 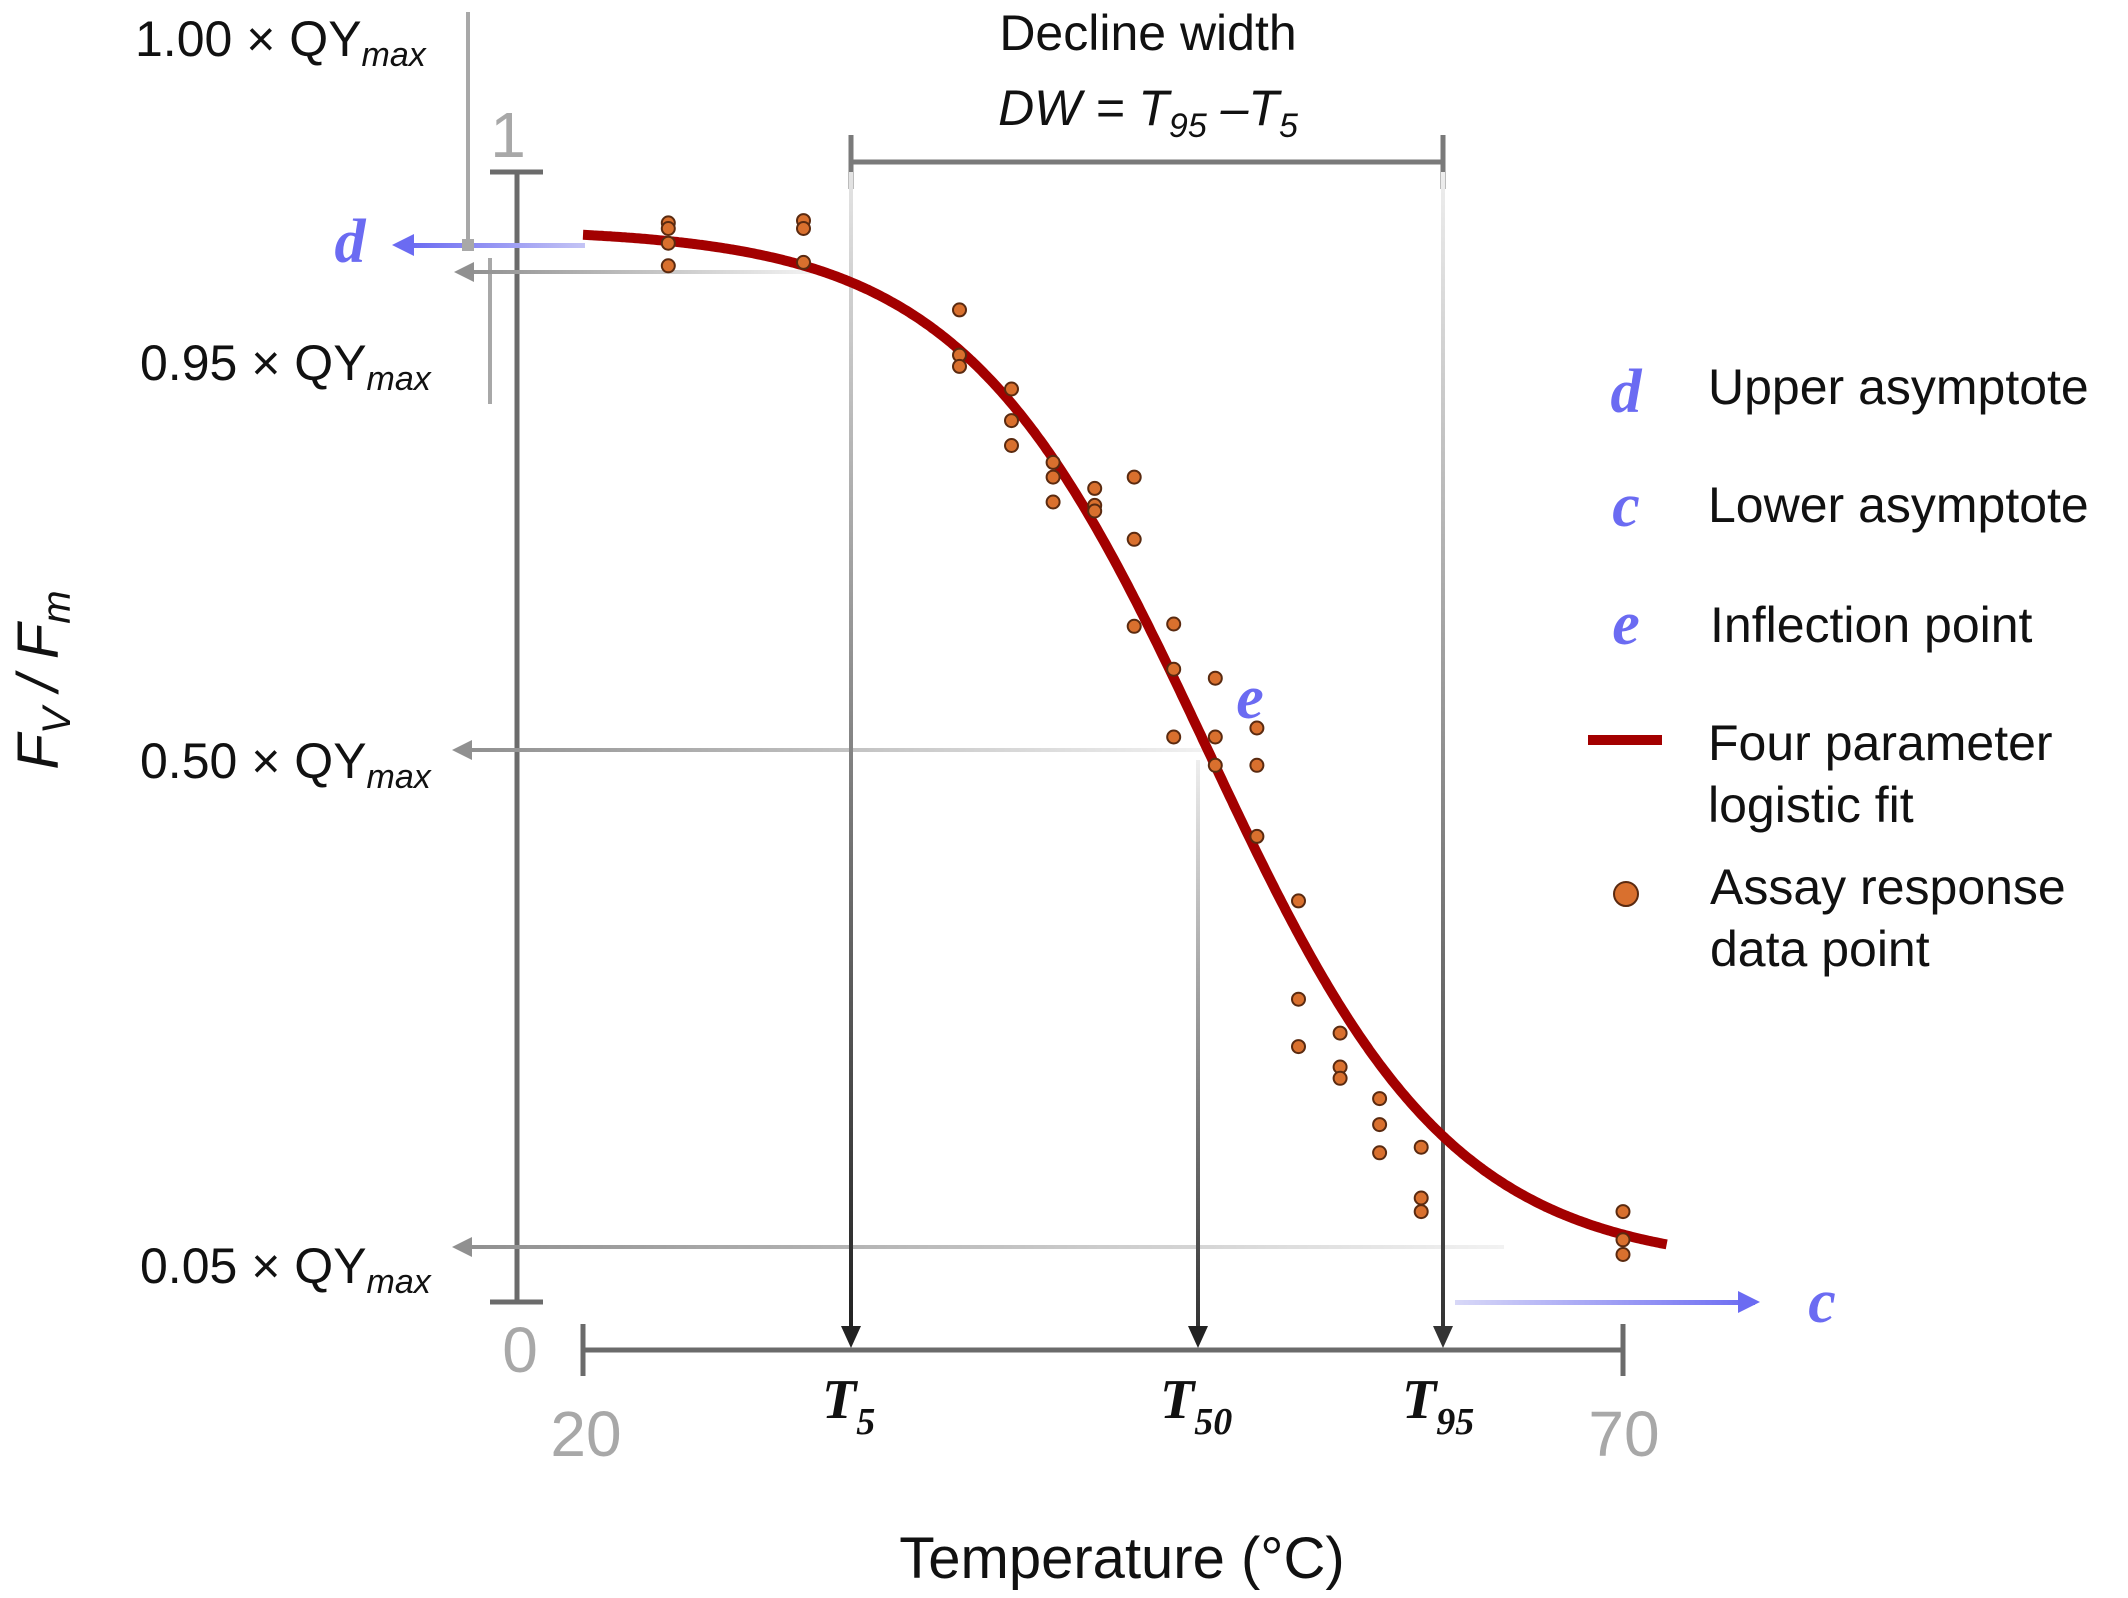 What do you see at coordinates (1103, 1350) in the screenshot?
I see `x-axis` at bounding box center [1103, 1350].